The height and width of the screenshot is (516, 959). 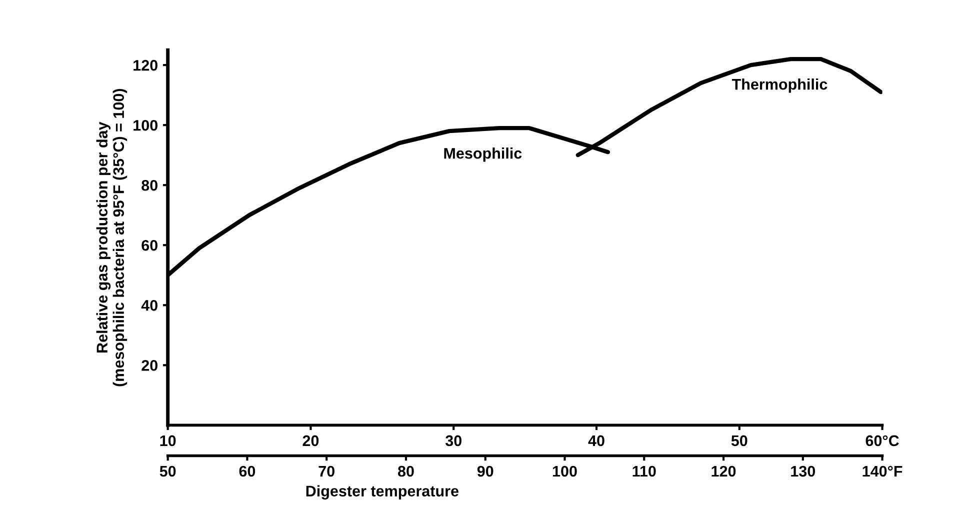 What do you see at coordinates (882, 471) in the screenshot?
I see `x2-tick-label: 140°F` at bounding box center [882, 471].